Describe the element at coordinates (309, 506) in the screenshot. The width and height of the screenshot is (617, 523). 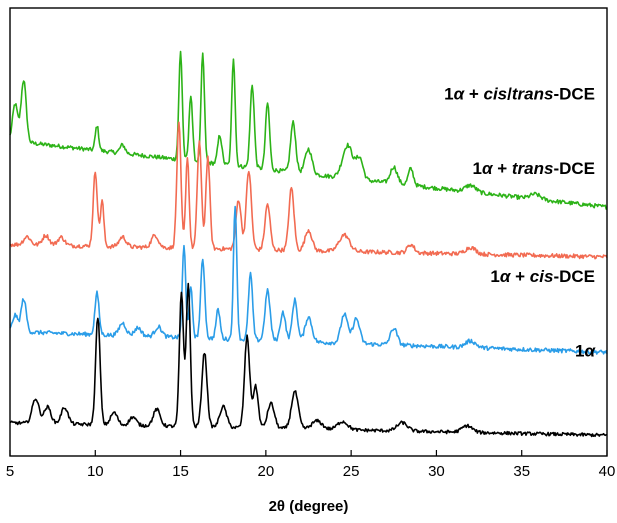
I see `x-axis-title: 2θ (degree)` at that location.